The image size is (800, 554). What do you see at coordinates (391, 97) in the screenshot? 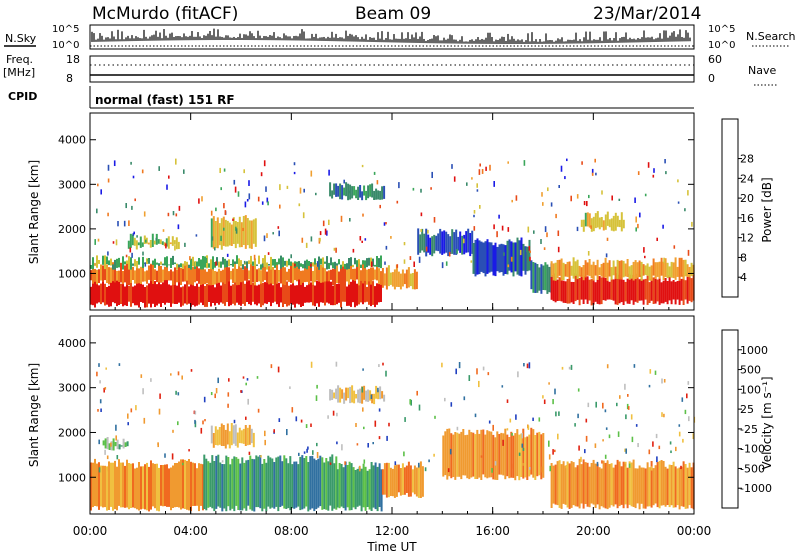
I see `cpid-panel` at bounding box center [391, 97].